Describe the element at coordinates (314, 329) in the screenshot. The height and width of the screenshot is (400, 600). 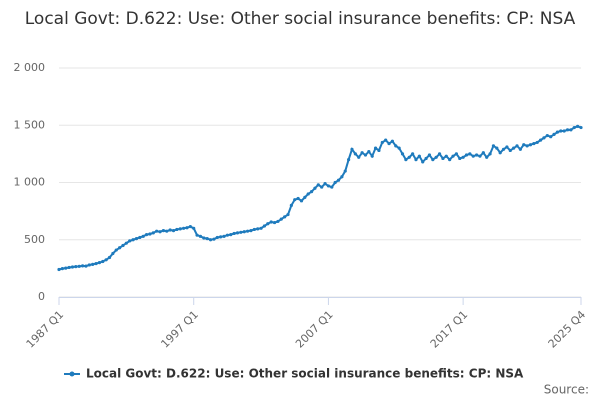
I see `x-tick-label: 2007 Q1` at that location.